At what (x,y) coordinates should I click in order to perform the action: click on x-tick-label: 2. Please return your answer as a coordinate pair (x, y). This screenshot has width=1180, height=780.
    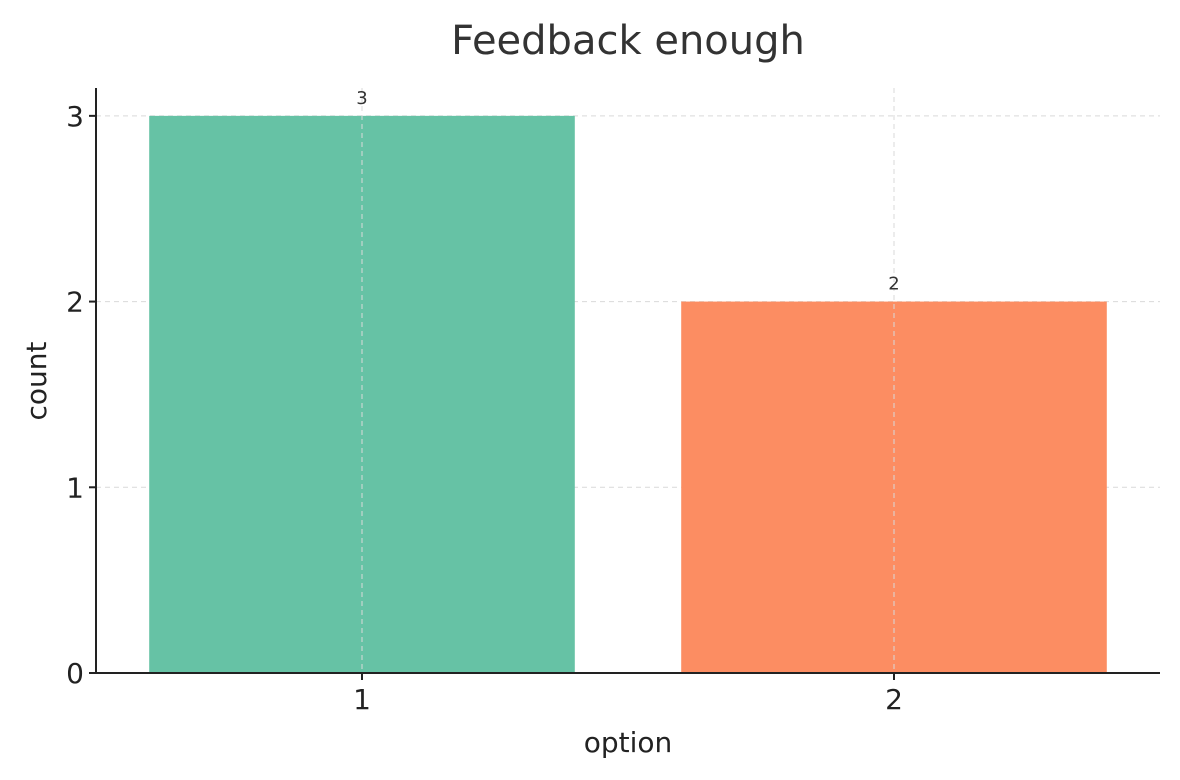
    Looking at the image, I should click on (894, 699).